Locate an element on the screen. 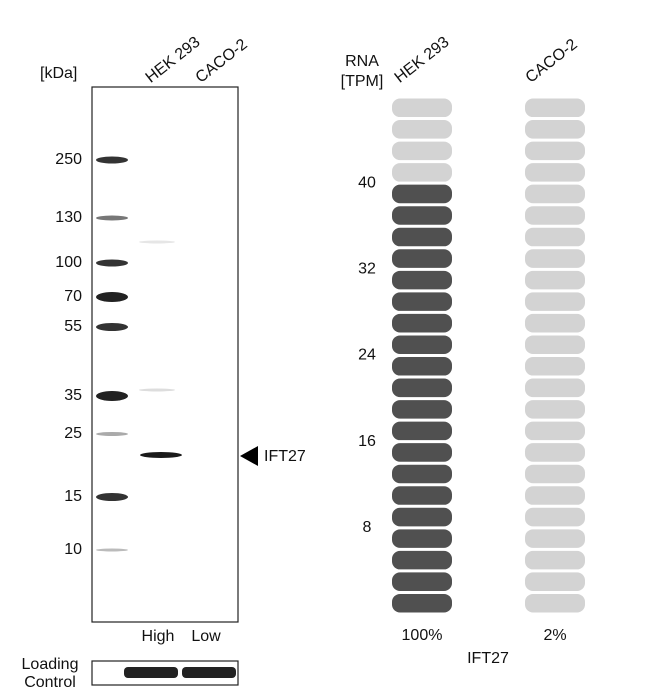 The width and height of the screenshot is (650, 689). loading-label: Loading is located at coordinates (50, 664).